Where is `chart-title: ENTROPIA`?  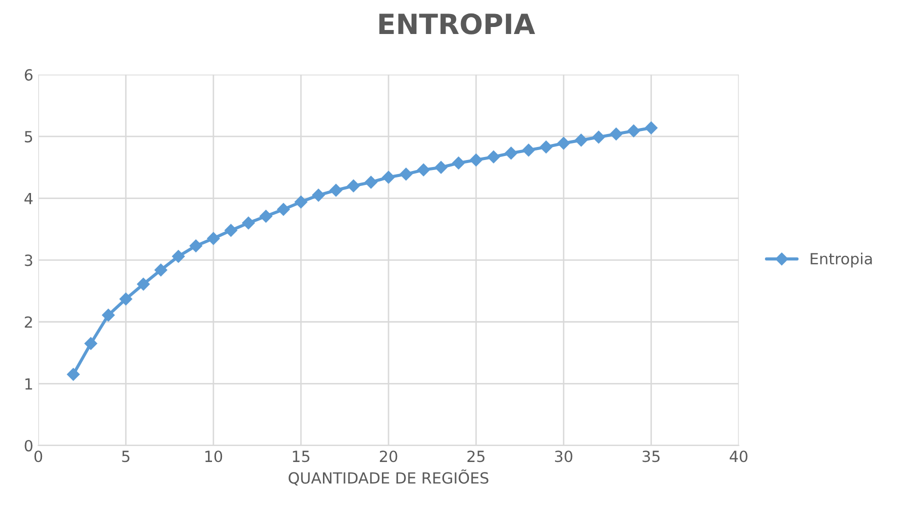
chart-title: ENTROPIA is located at coordinates (457, 23).